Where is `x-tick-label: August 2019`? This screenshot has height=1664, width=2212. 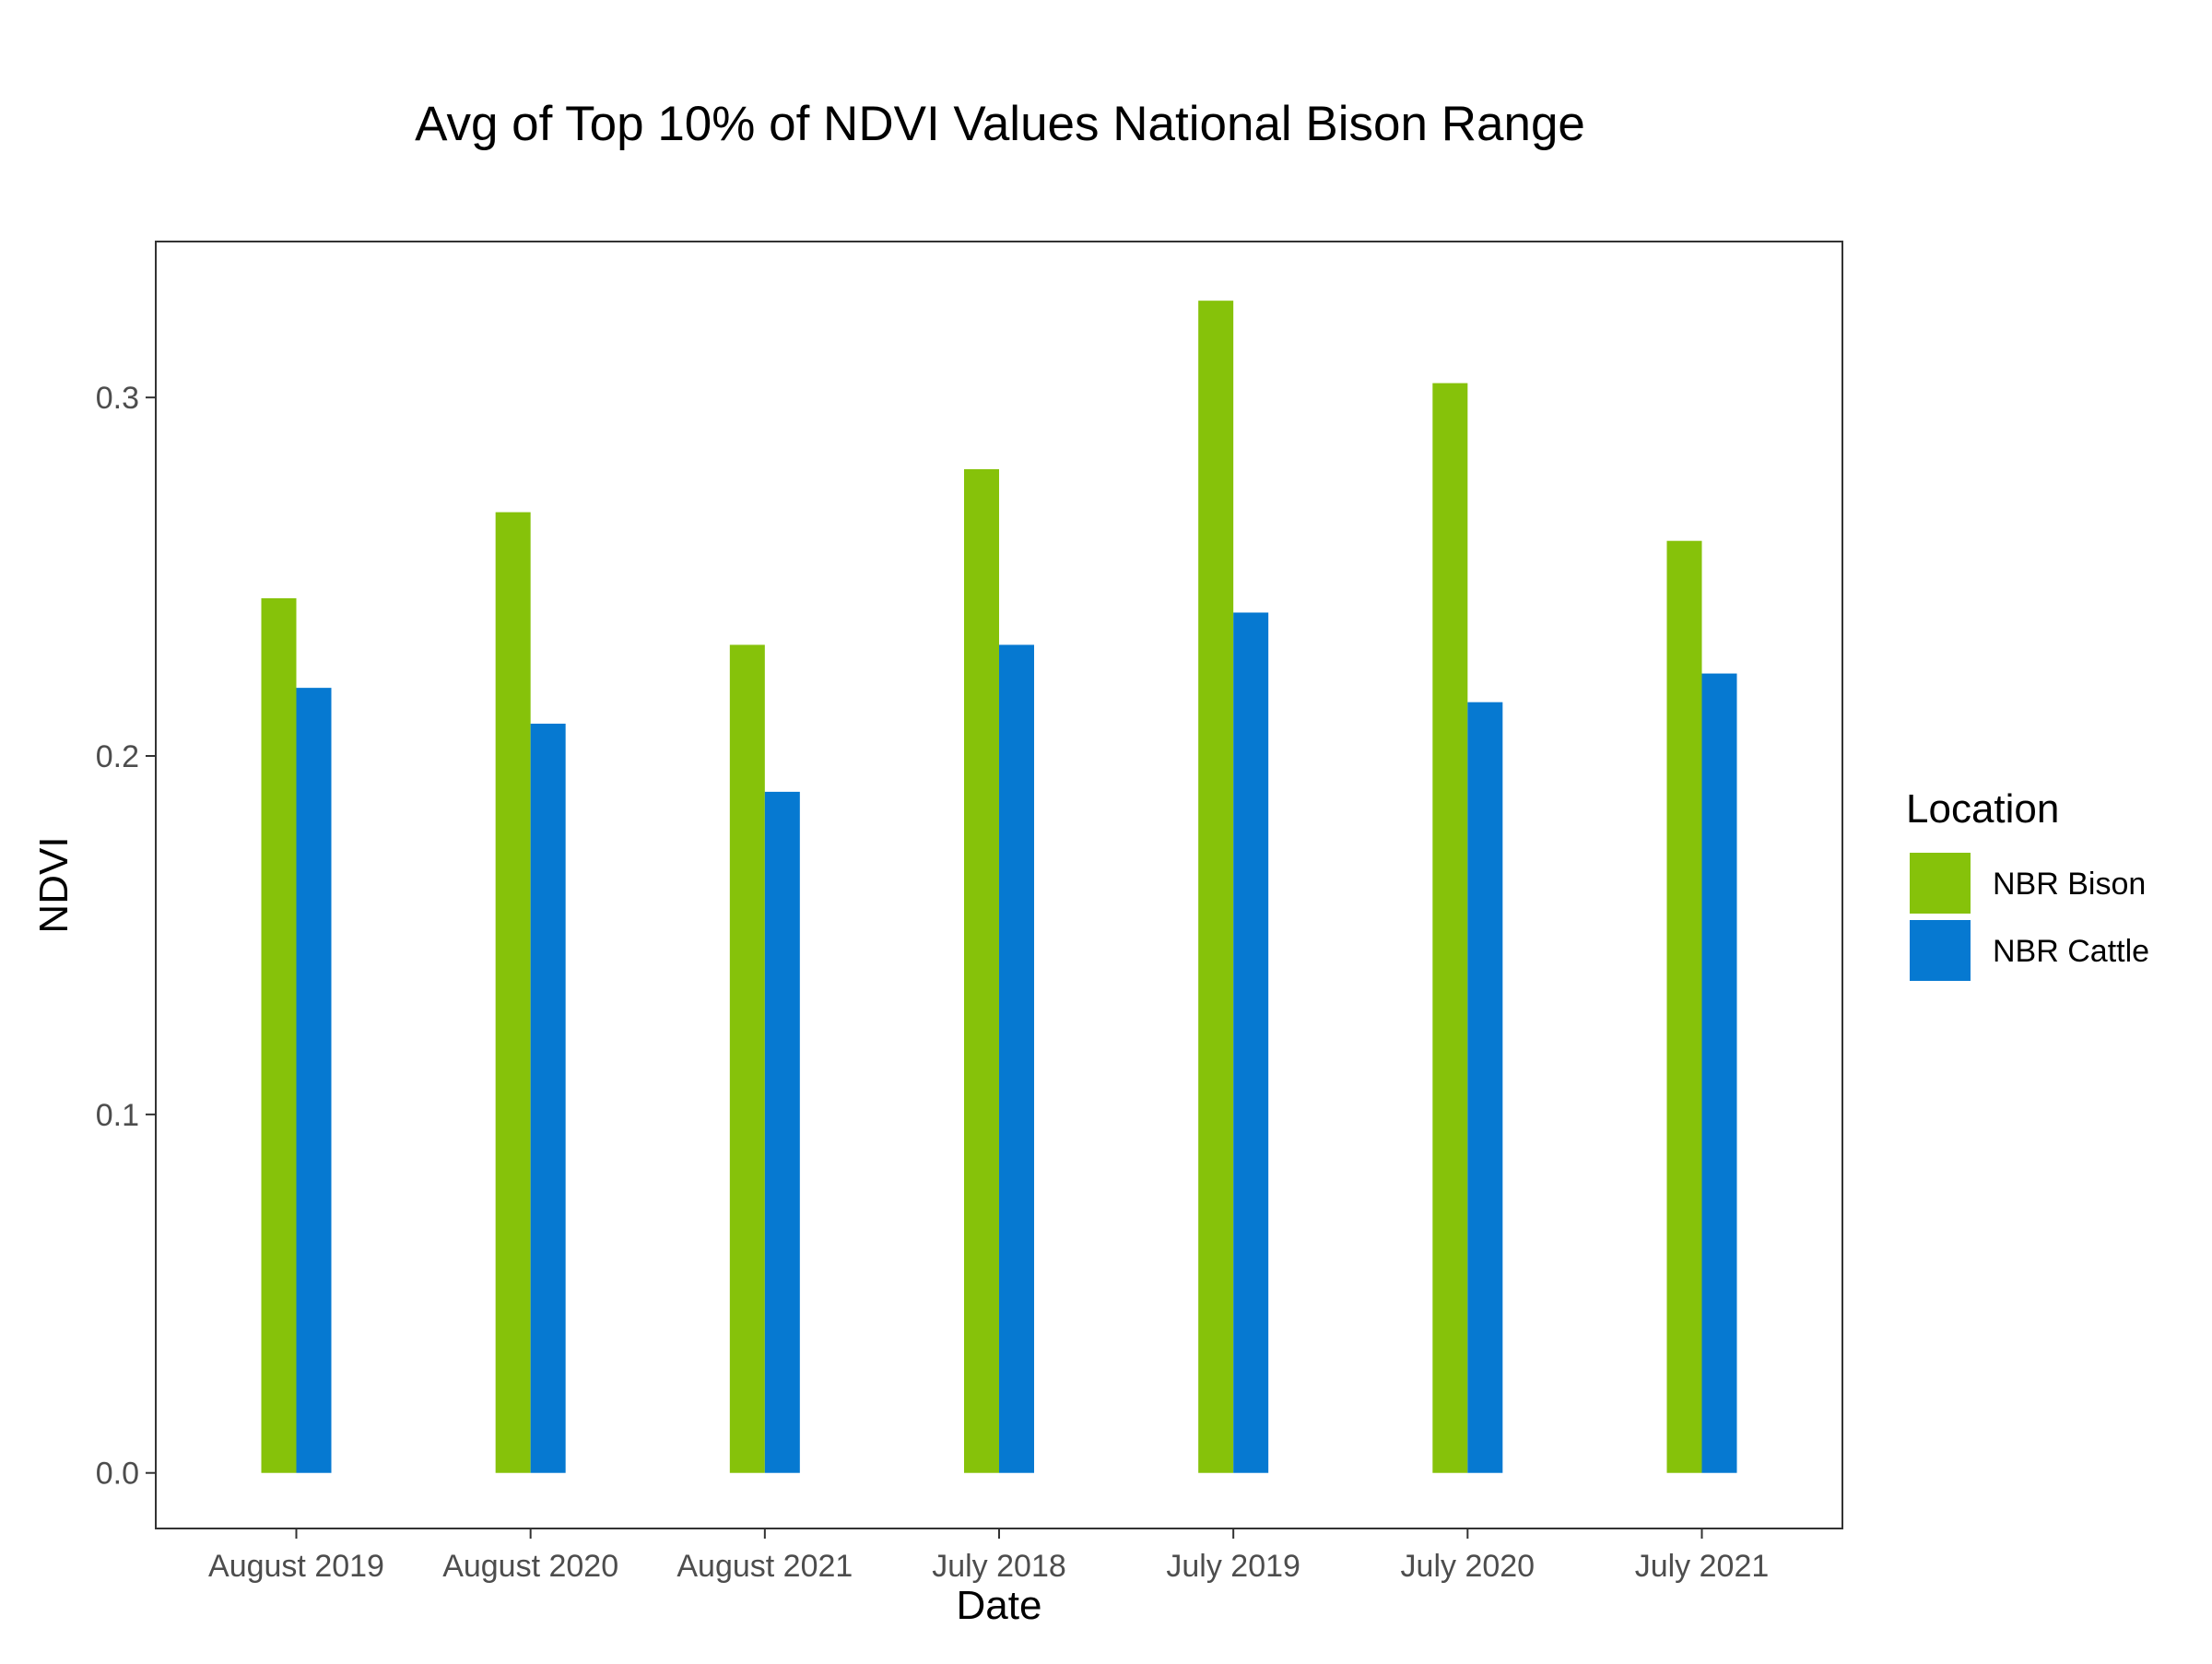 x-tick-label: August 2019 is located at coordinates (296, 1566).